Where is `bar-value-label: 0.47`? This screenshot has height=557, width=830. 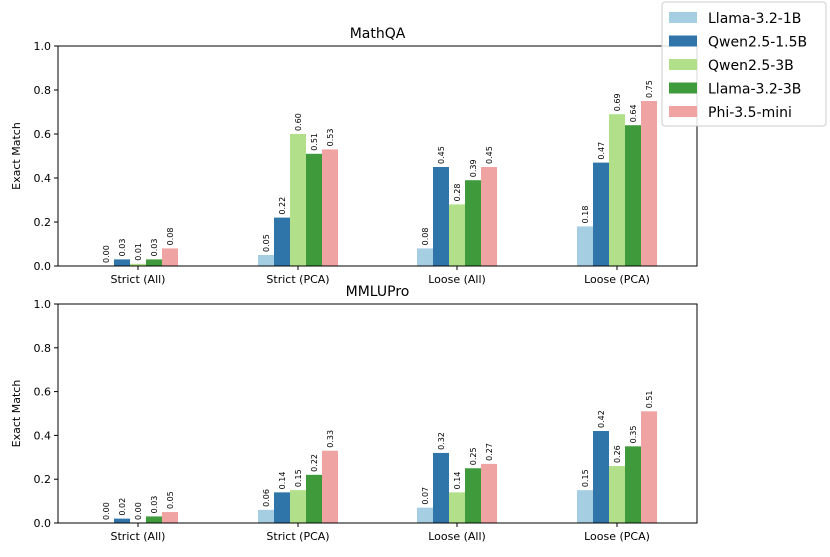
bar-value-label: 0.47 is located at coordinates (601, 151).